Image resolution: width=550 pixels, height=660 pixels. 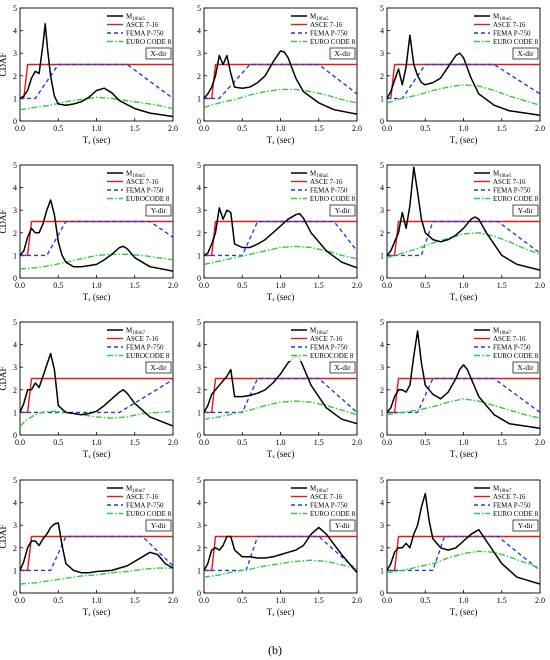 I want to click on legend-label: M10be5, so click(x=502, y=175).